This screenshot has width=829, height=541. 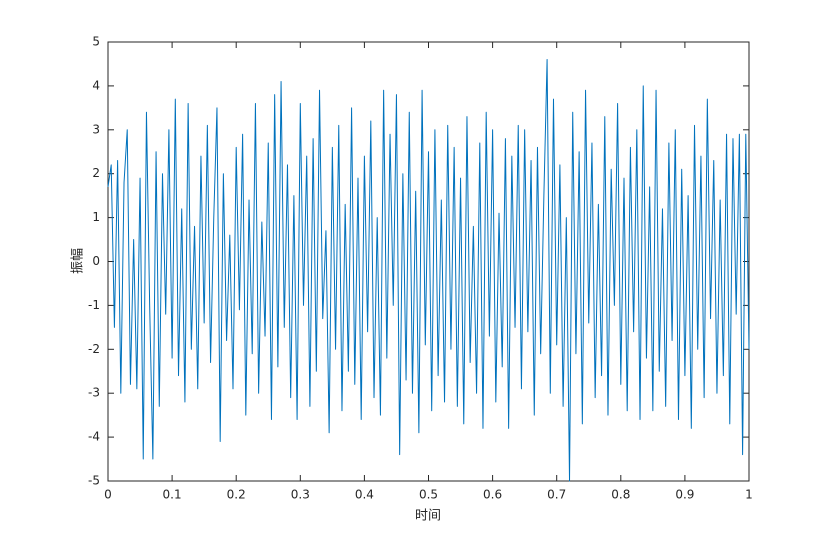 I want to click on x-tick-label: 0.5, so click(x=428, y=495).